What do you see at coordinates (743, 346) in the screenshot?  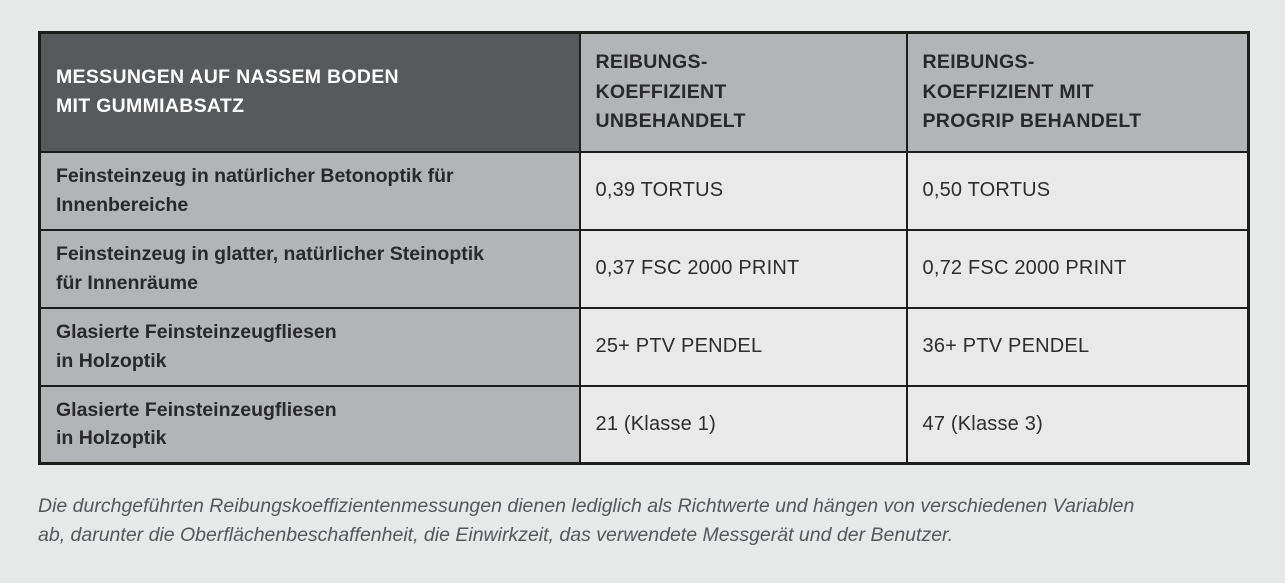 I see `untreated-value: 25+ PTV PENDEL` at bounding box center [743, 346].